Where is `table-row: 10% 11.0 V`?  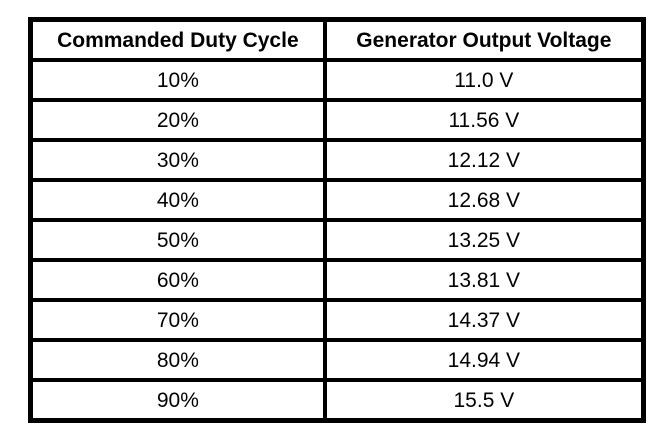
table-row: 10% 11.0 V is located at coordinates (337, 80).